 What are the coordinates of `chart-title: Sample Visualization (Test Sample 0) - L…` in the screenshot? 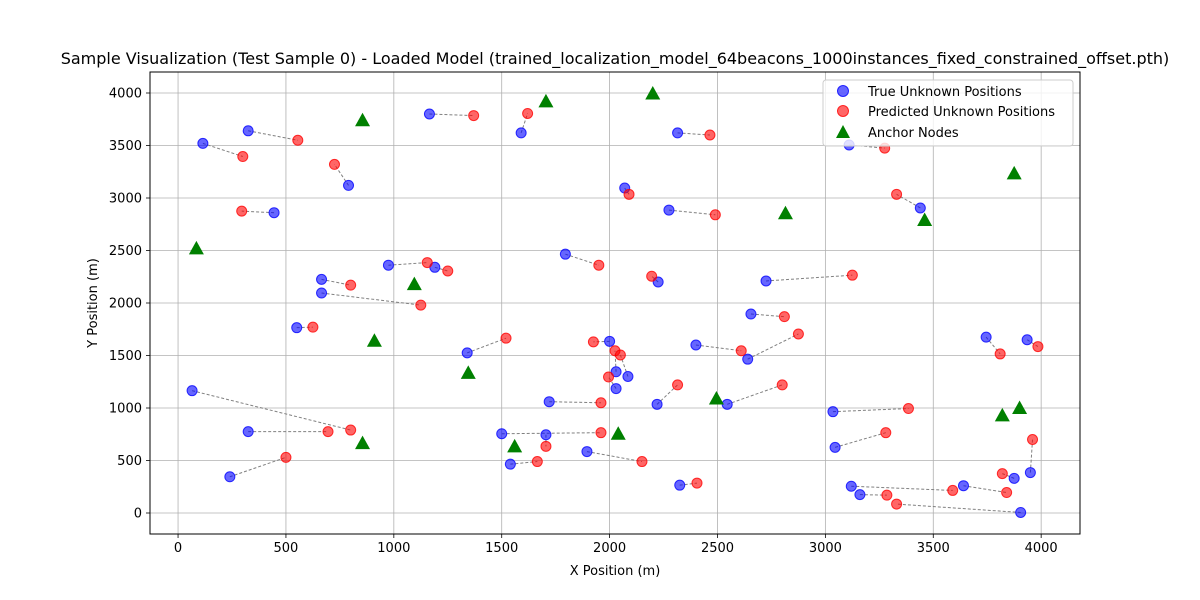 It's located at (615, 59).